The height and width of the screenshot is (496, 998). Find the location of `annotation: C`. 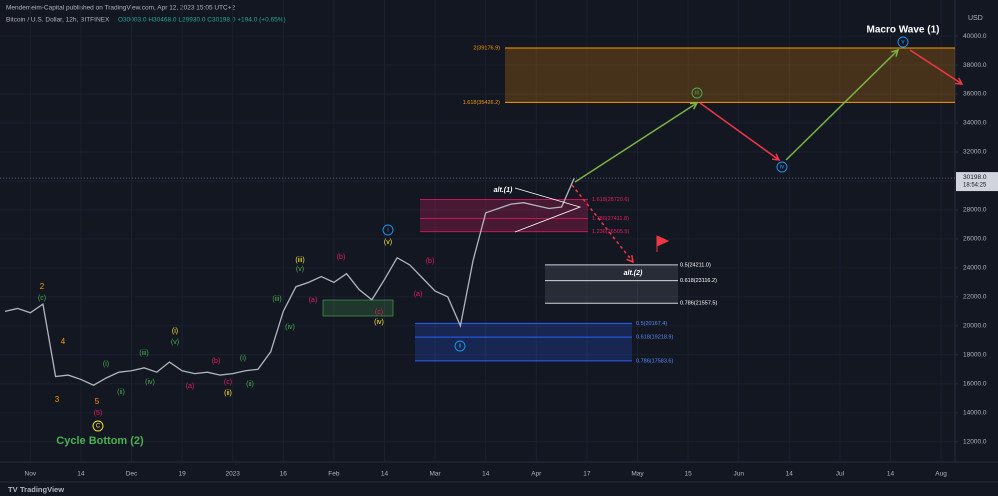

annotation: C is located at coordinates (98, 427).